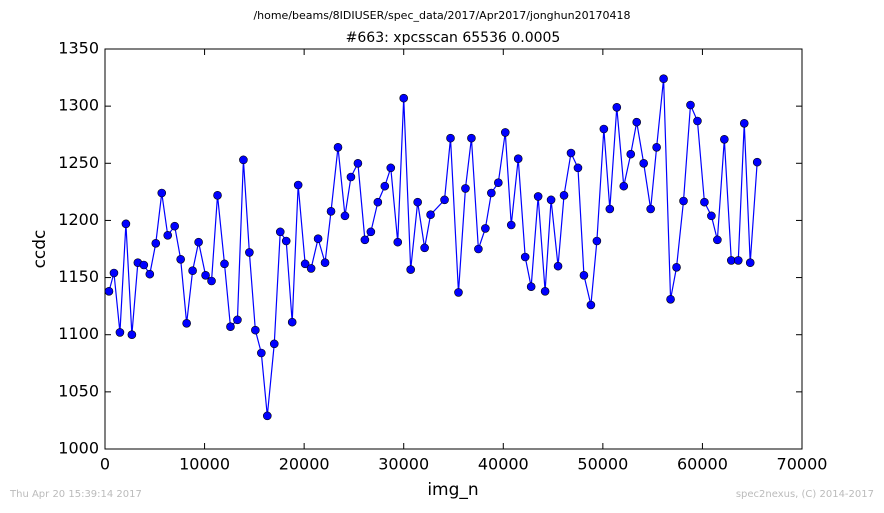  Describe the element at coordinates (78, 105) in the screenshot. I see `y-tick-label: 1300` at that location.